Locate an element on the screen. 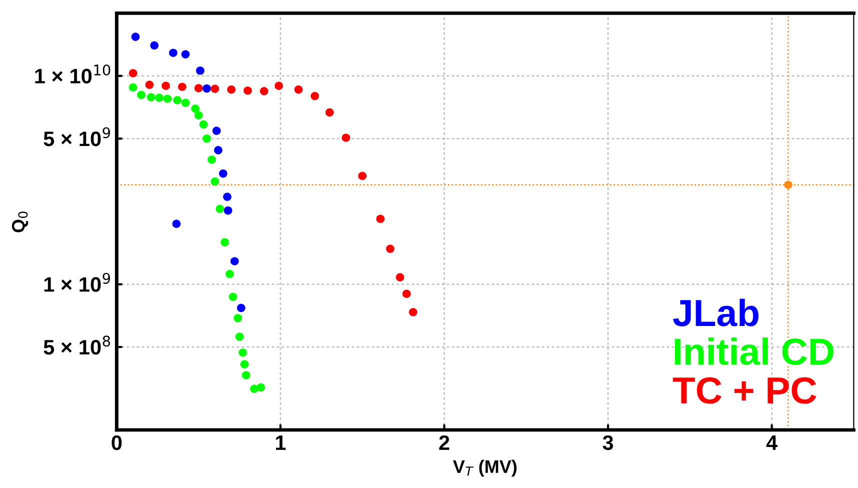 The width and height of the screenshot is (858, 488). y-tick-label: 1 × 10$^{10}$ is located at coordinates (72, 74).